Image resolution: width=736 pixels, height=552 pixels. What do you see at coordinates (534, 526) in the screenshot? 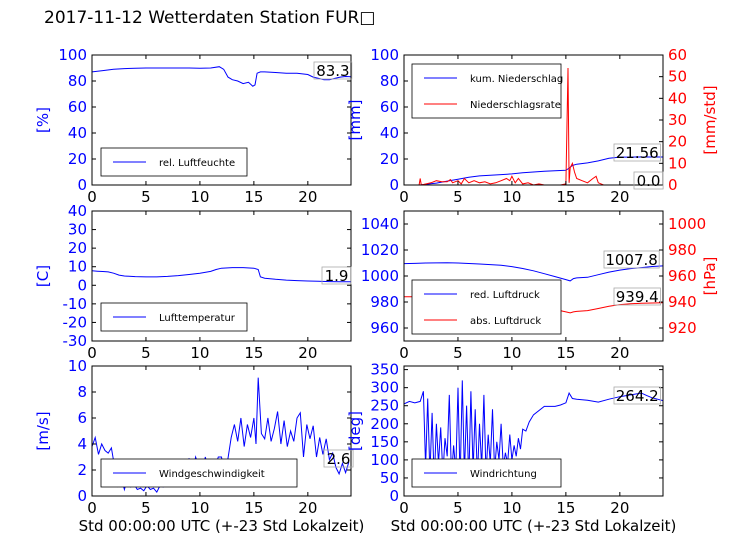
I see `x-axis-label: Std 00:00:00 UTC (+-23 Std Lokalzeit)` at bounding box center [534, 526].